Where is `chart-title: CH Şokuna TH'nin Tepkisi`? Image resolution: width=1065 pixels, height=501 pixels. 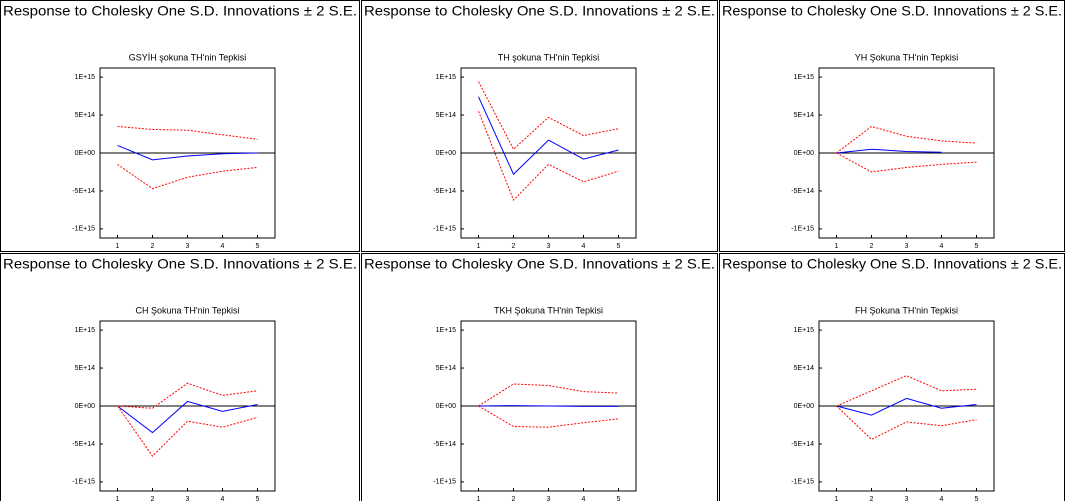
chart-title: CH Şokuna TH'nin Tepkisi is located at coordinates (188, 310).